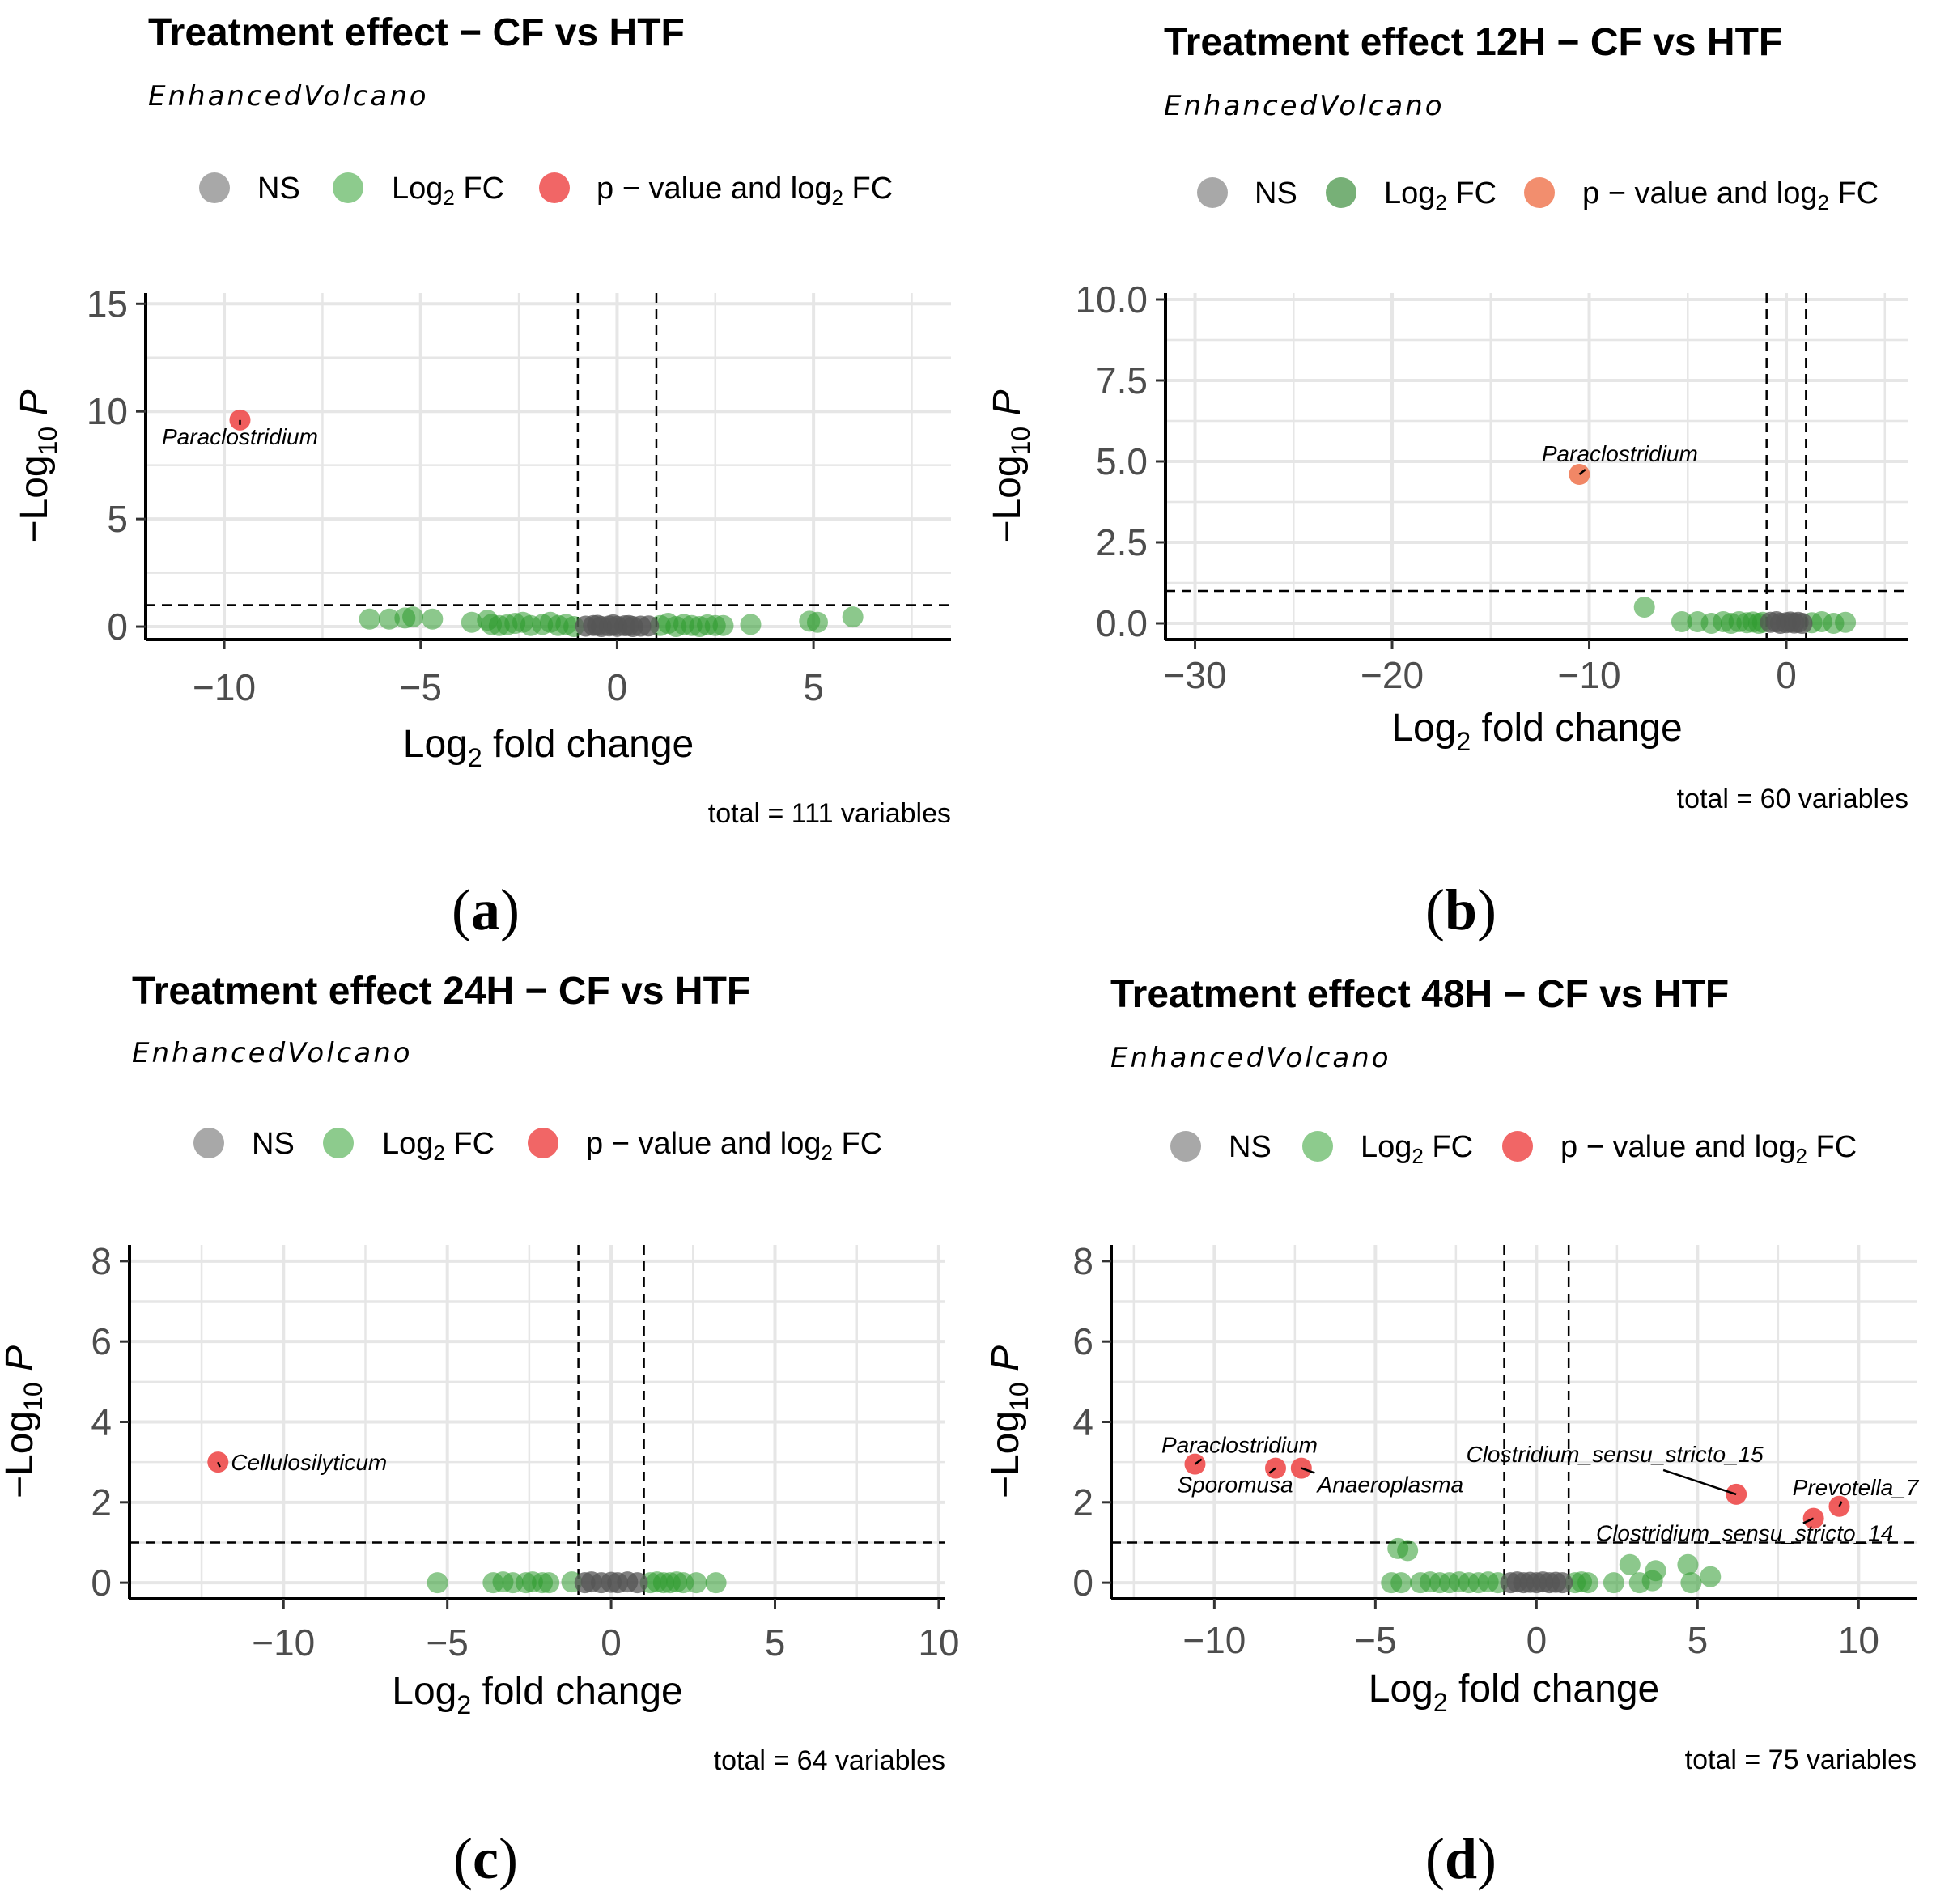 The height and width of the screenshot is (1904, 1936). What do you see at coordinates (486, 1859) in the screenshot?
I see `panel-letter: (c)` at bounding box center [486, 1859].